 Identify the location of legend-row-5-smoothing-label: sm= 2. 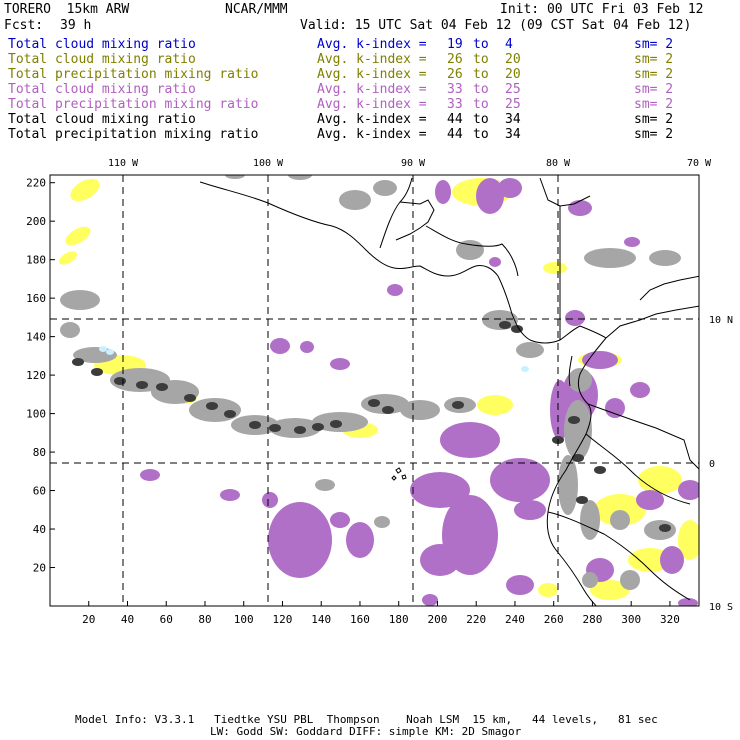
(654, 104).